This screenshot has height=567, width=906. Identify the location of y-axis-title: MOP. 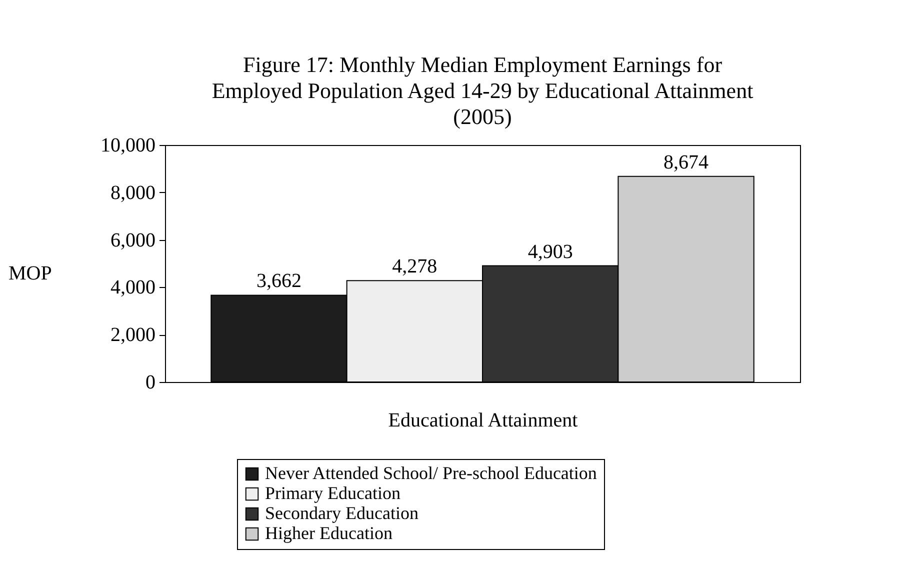
(30, 273).